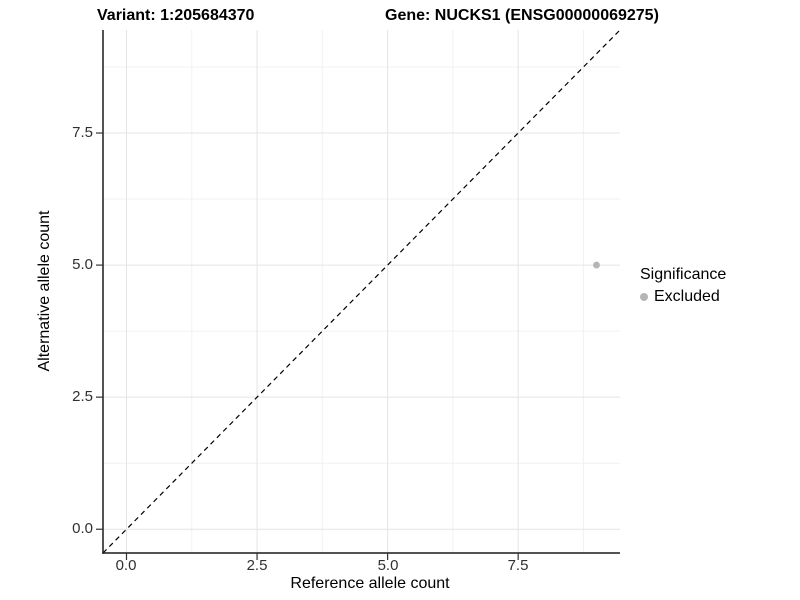  I want to click on variant-title: Variant: 1:205684370, so click(176, 15).